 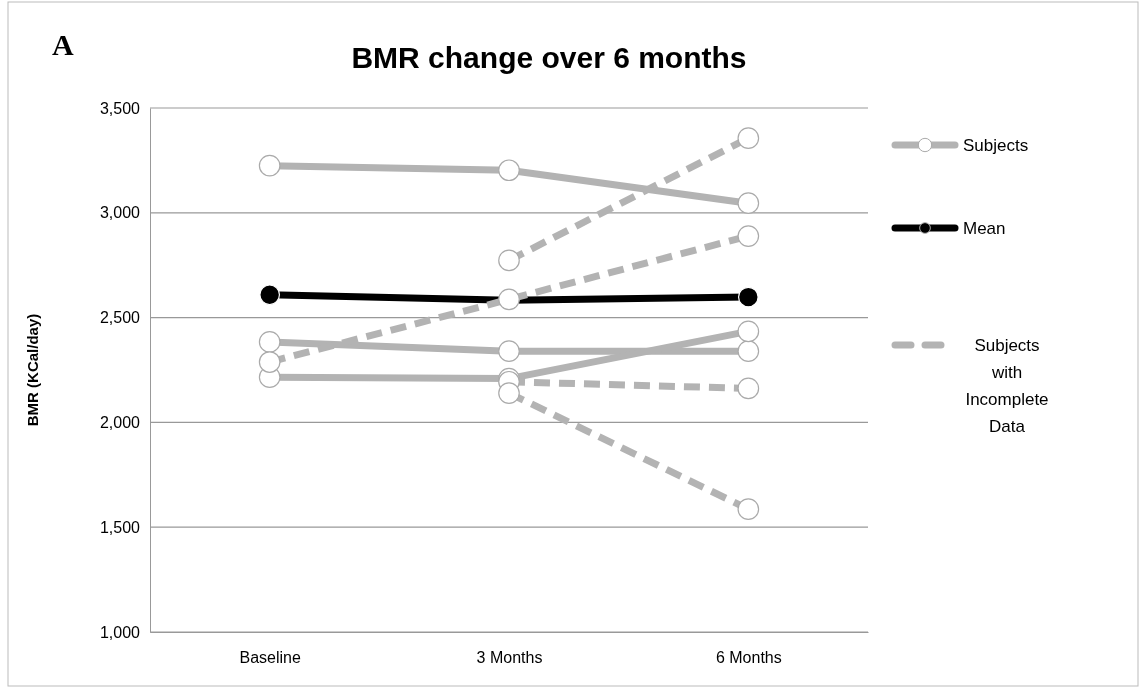 What do you see at coordinates (120, 423) in the screenshot?
I see `y-tick-label: 2,000` at bounding box center [120, 423].